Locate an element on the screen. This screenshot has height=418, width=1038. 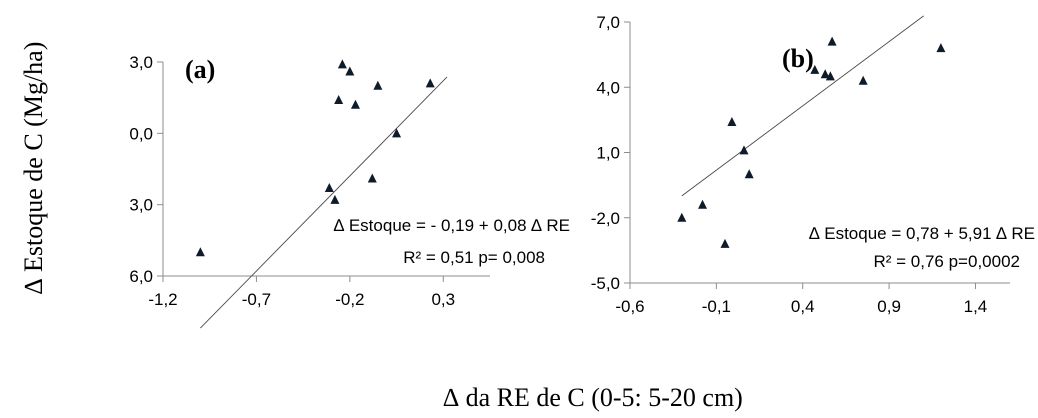
x-axis-title: ∆ da RE de C (0-5: 5-20 cm) is located at coordinates (593, 397).